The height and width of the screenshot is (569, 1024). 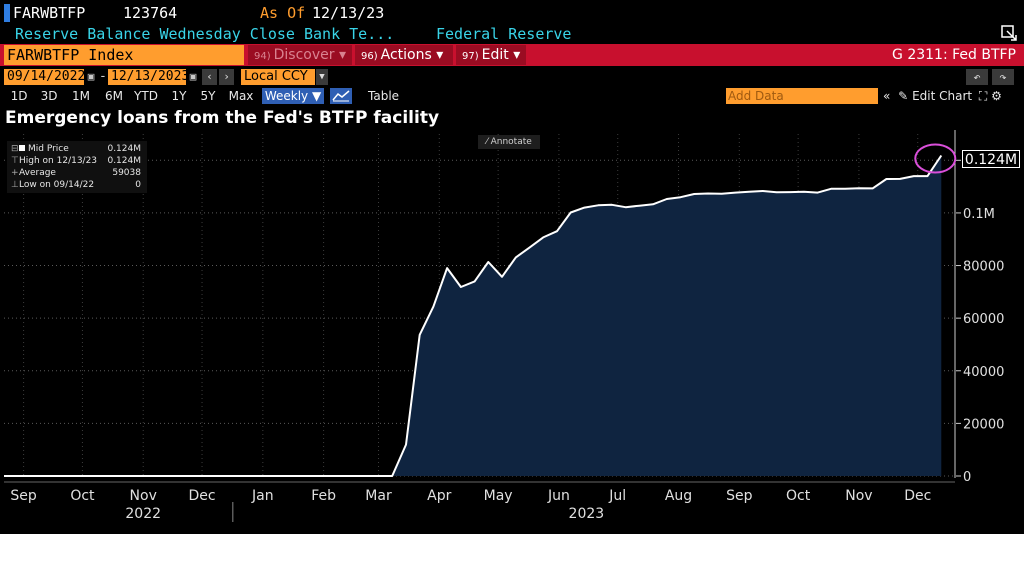 What do you see at coordinates (316, 96) in the screenshot?
I see `triangle-down-icon: ▼` at bounding box center [316, 96].